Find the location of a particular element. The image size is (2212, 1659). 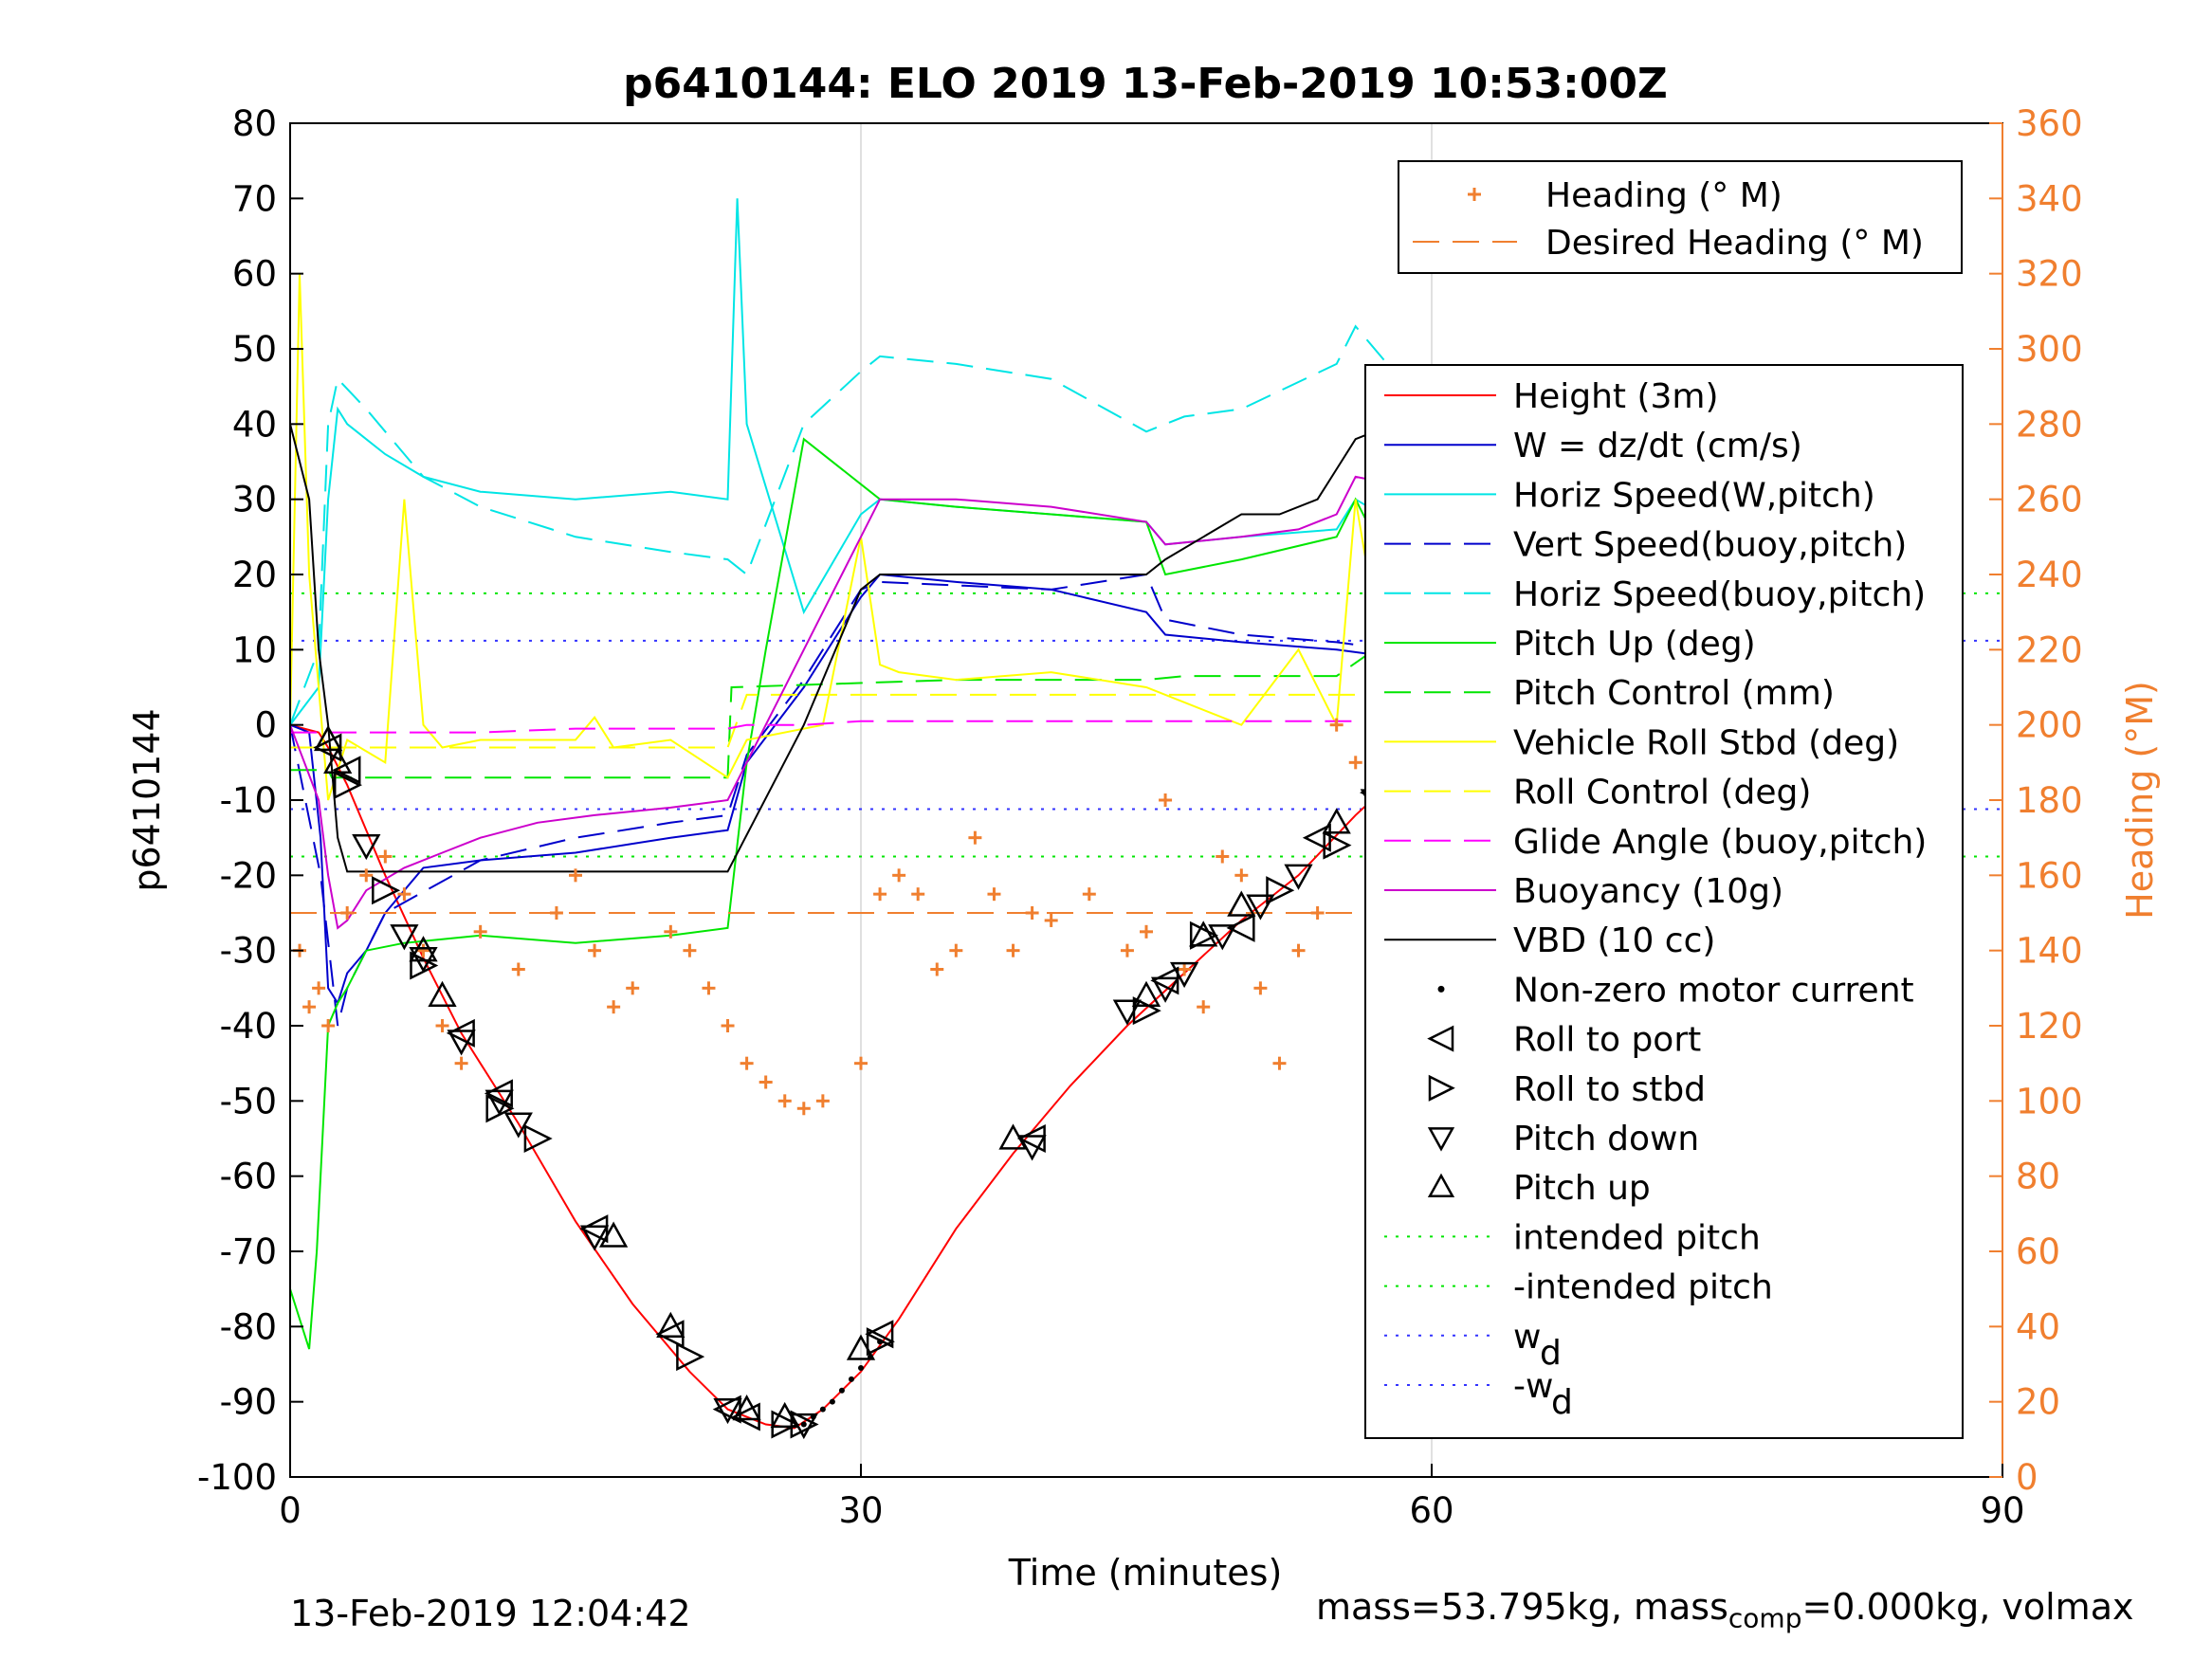

y-tick-label: 10 is located at coordinates (254, 649).